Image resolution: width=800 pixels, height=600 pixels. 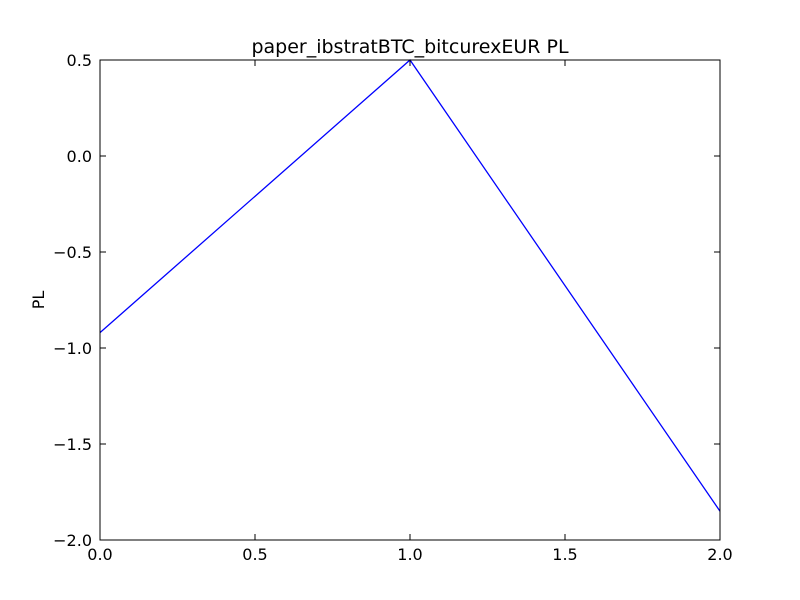 I want to click on y-tick-label: −0.5, so click(x=72, y=252).